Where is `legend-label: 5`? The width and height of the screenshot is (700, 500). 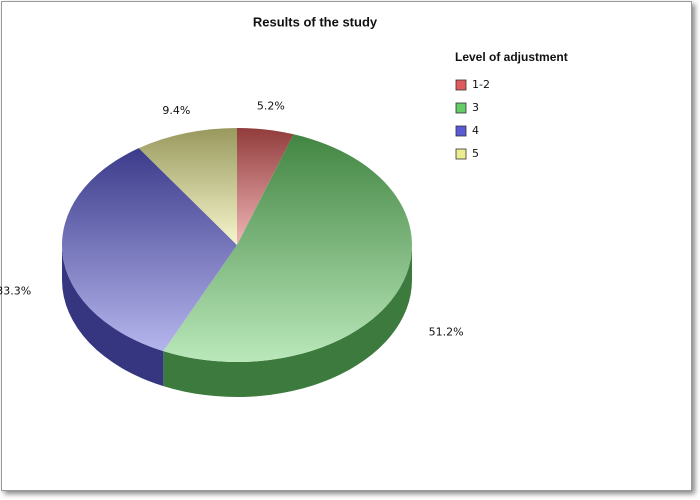
legend-label: 5 is located at coordinates (475, 153).